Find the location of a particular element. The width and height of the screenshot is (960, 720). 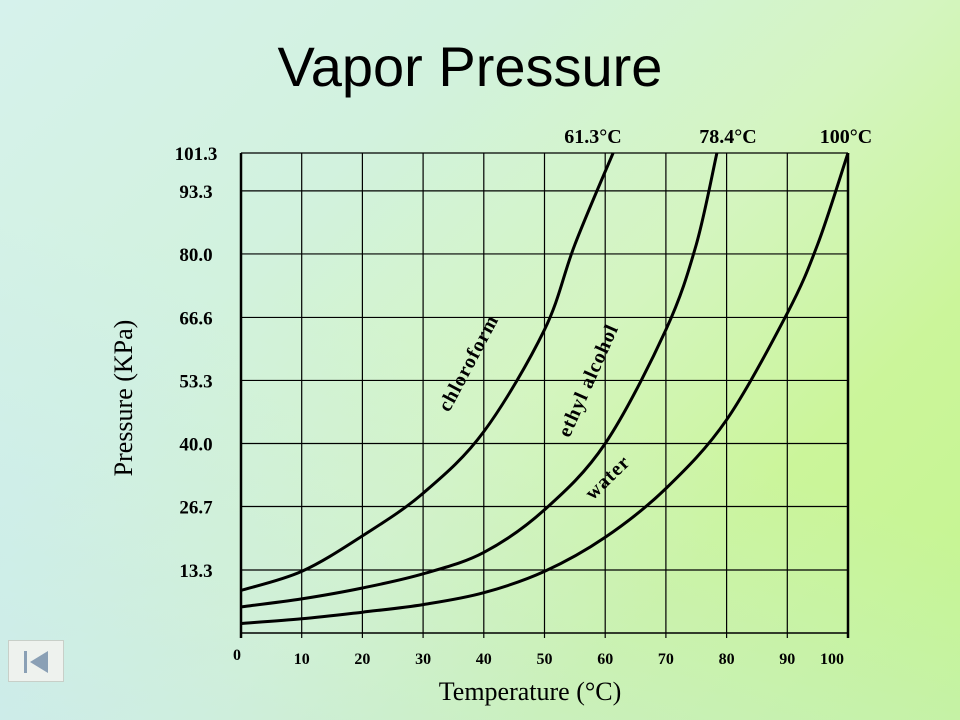

y-tick-label: 101.3 is located at coordinates (196, 154).